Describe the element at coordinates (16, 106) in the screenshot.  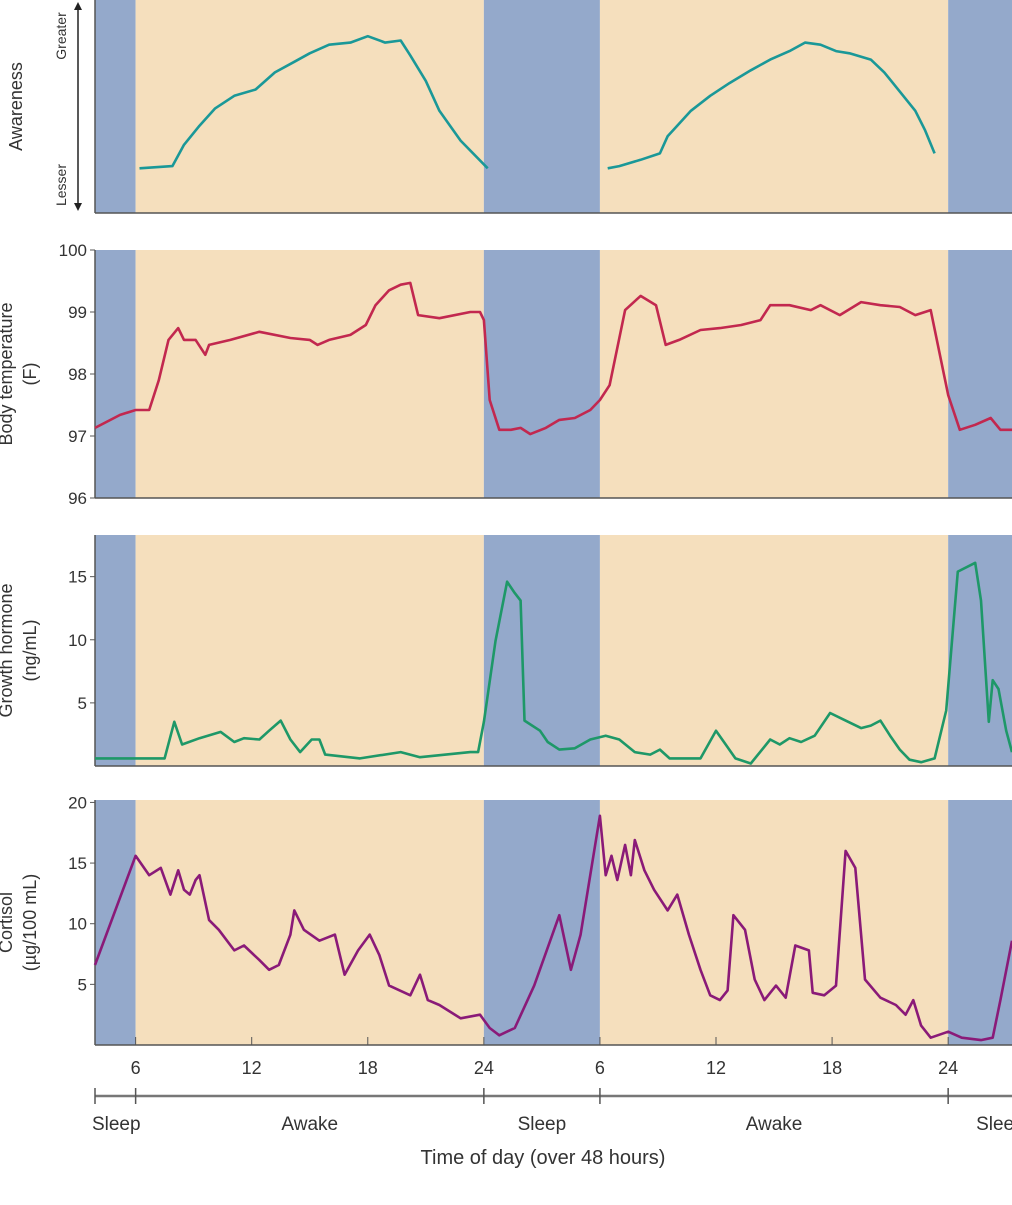
I see `y-axis-label: Awareness` at that location.